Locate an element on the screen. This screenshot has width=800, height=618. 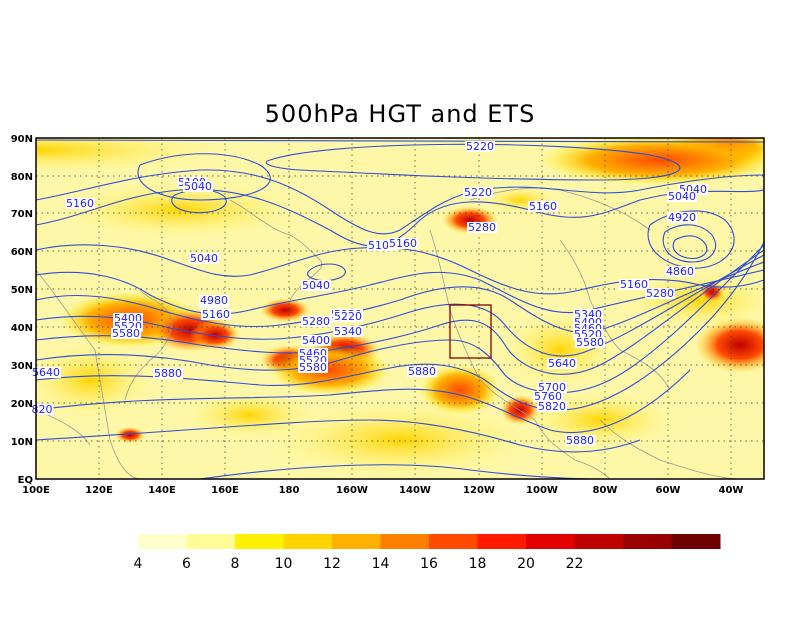
lat-tick-label: 30N is located at coordinates (22, 366).